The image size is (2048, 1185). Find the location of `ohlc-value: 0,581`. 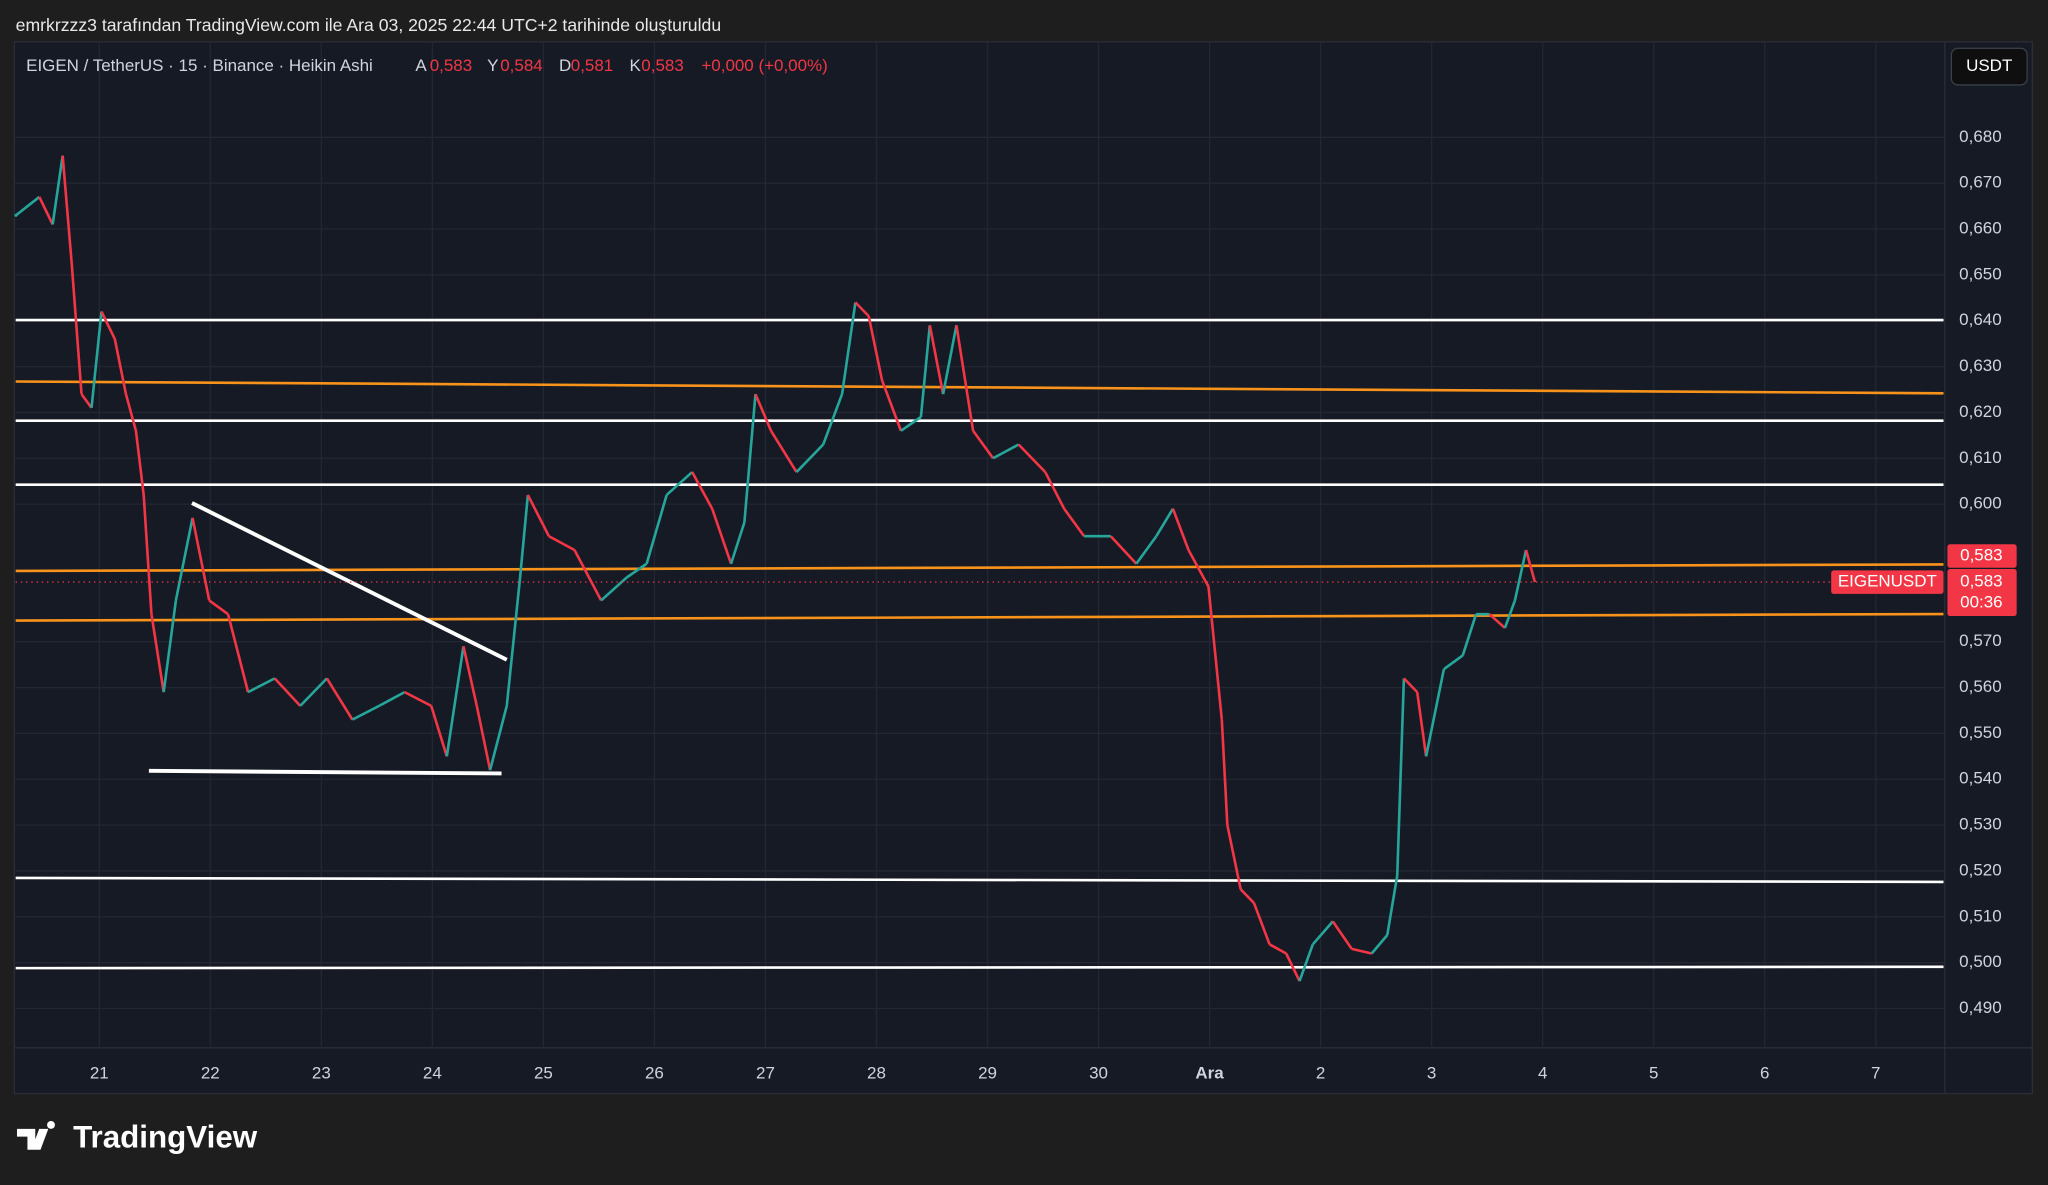

ohlc-value: 0,581 is located at coordinates (592, 65).